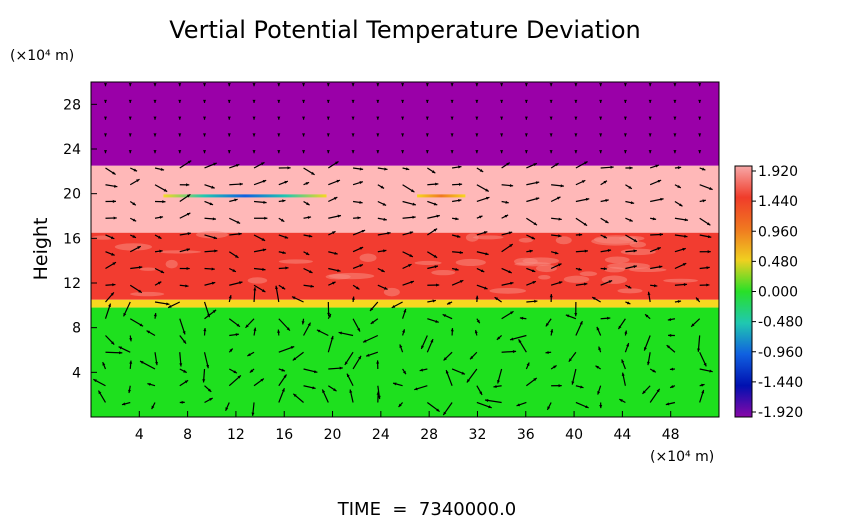 This screenshot has width=854, height=519. What do you see at coordinates (405, 30) in the screenshot?
I see `chart-title: Vertial Potential Temperature Deviation` at bounding box center [405, 30].